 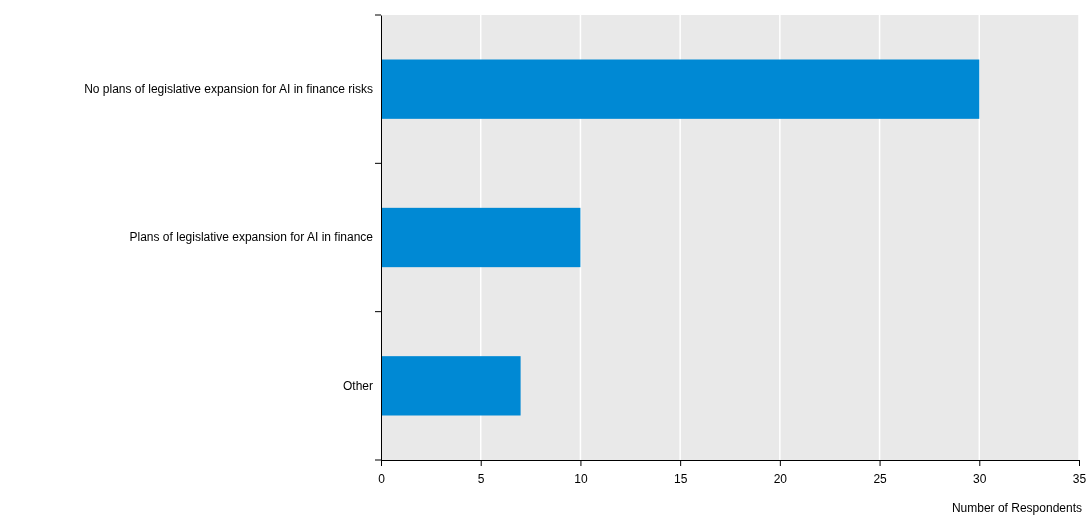 What do you see at coordinates (780, 479) in the screenshot?
I see `x-tick-label: 20` at bounding box center [780, 479].